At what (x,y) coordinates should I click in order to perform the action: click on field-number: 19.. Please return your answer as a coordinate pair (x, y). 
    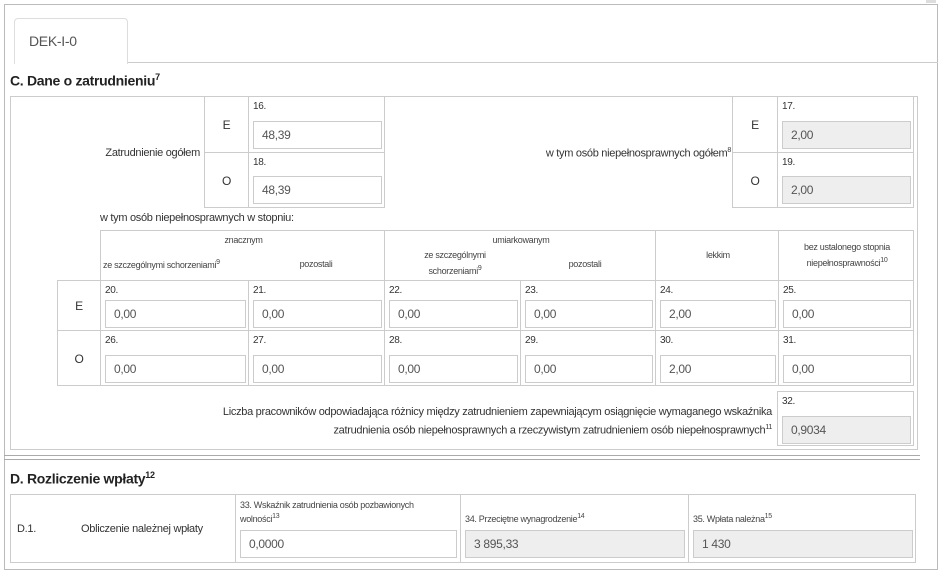
    Looking at the image, I should click on (789, 162).